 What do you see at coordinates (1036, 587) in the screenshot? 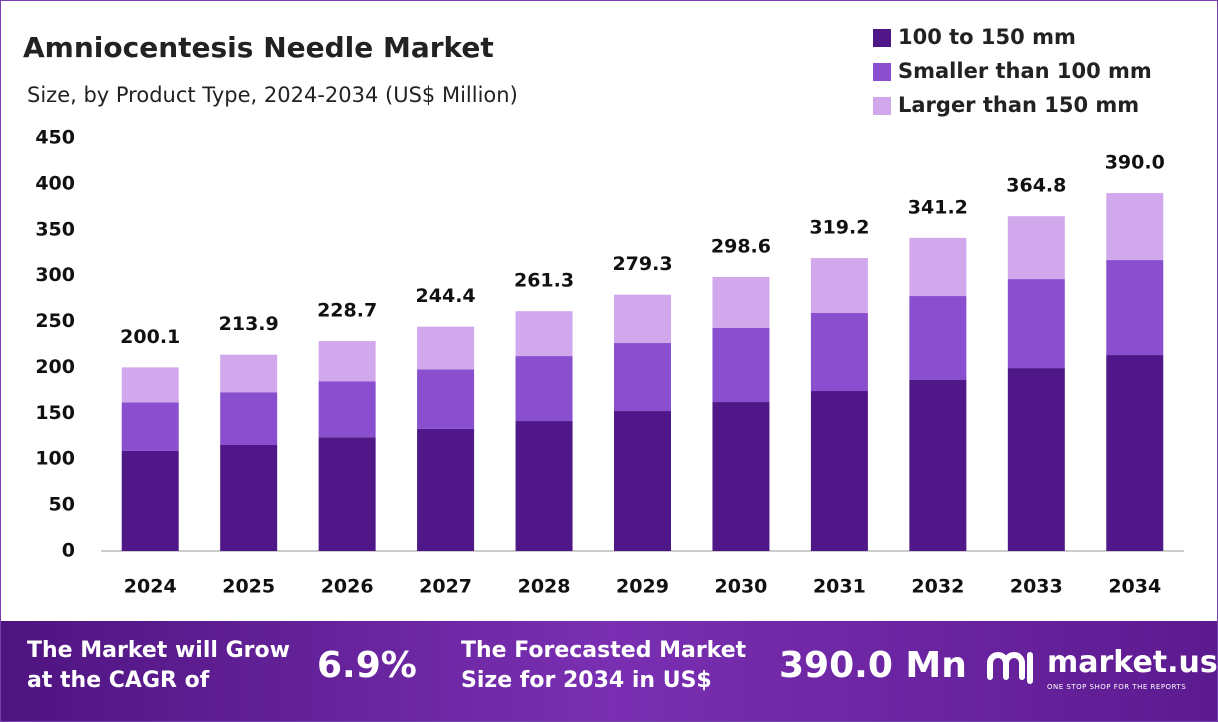
I see `x-tick-label: 2033` at bounding box center [1036, 587].